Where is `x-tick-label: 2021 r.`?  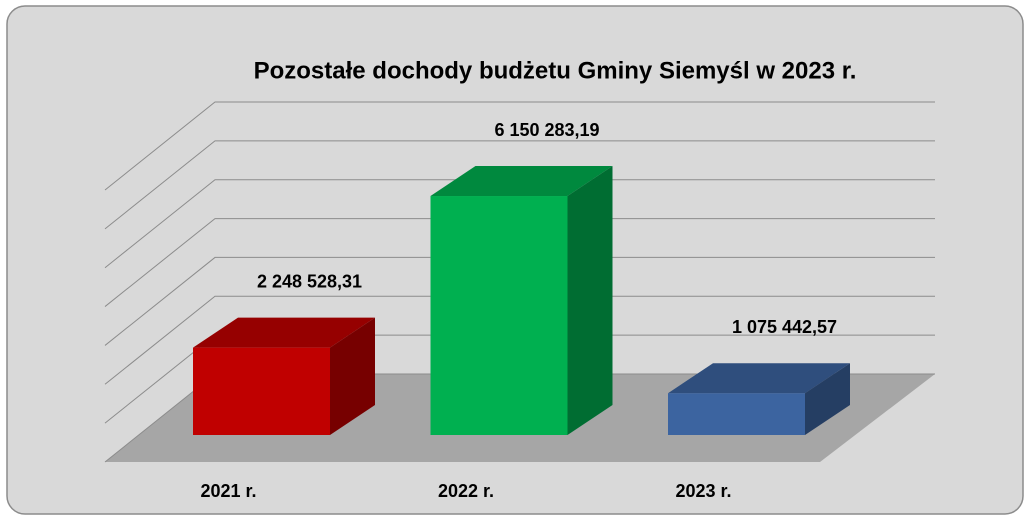
x-tick-label: 2021 r. is located at coordinates (228, 491).